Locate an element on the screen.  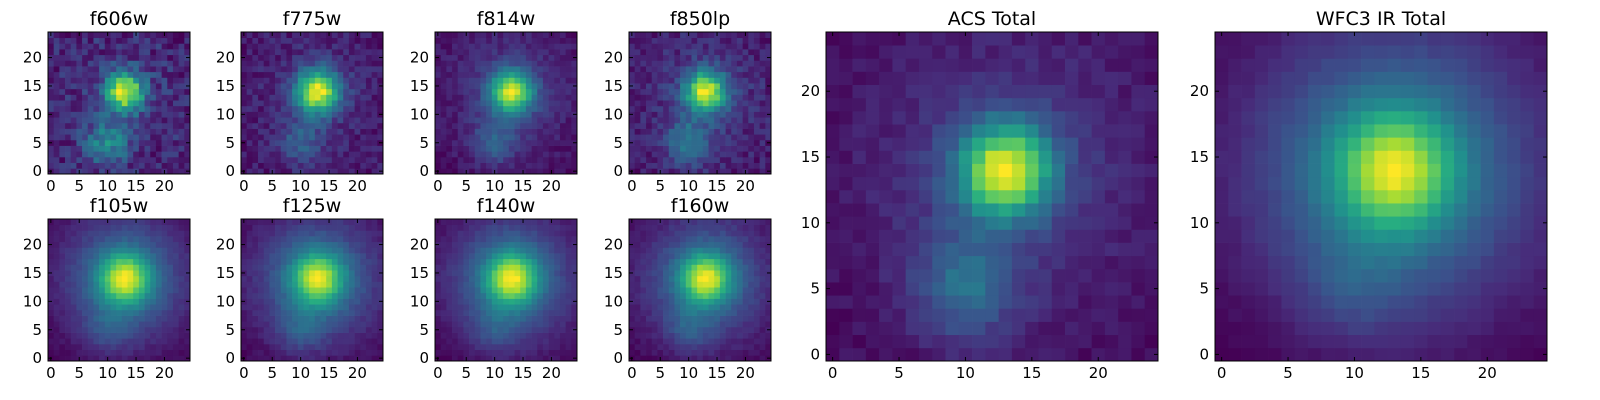
x-tick-label: 20 is located at coordinates (164, 186).